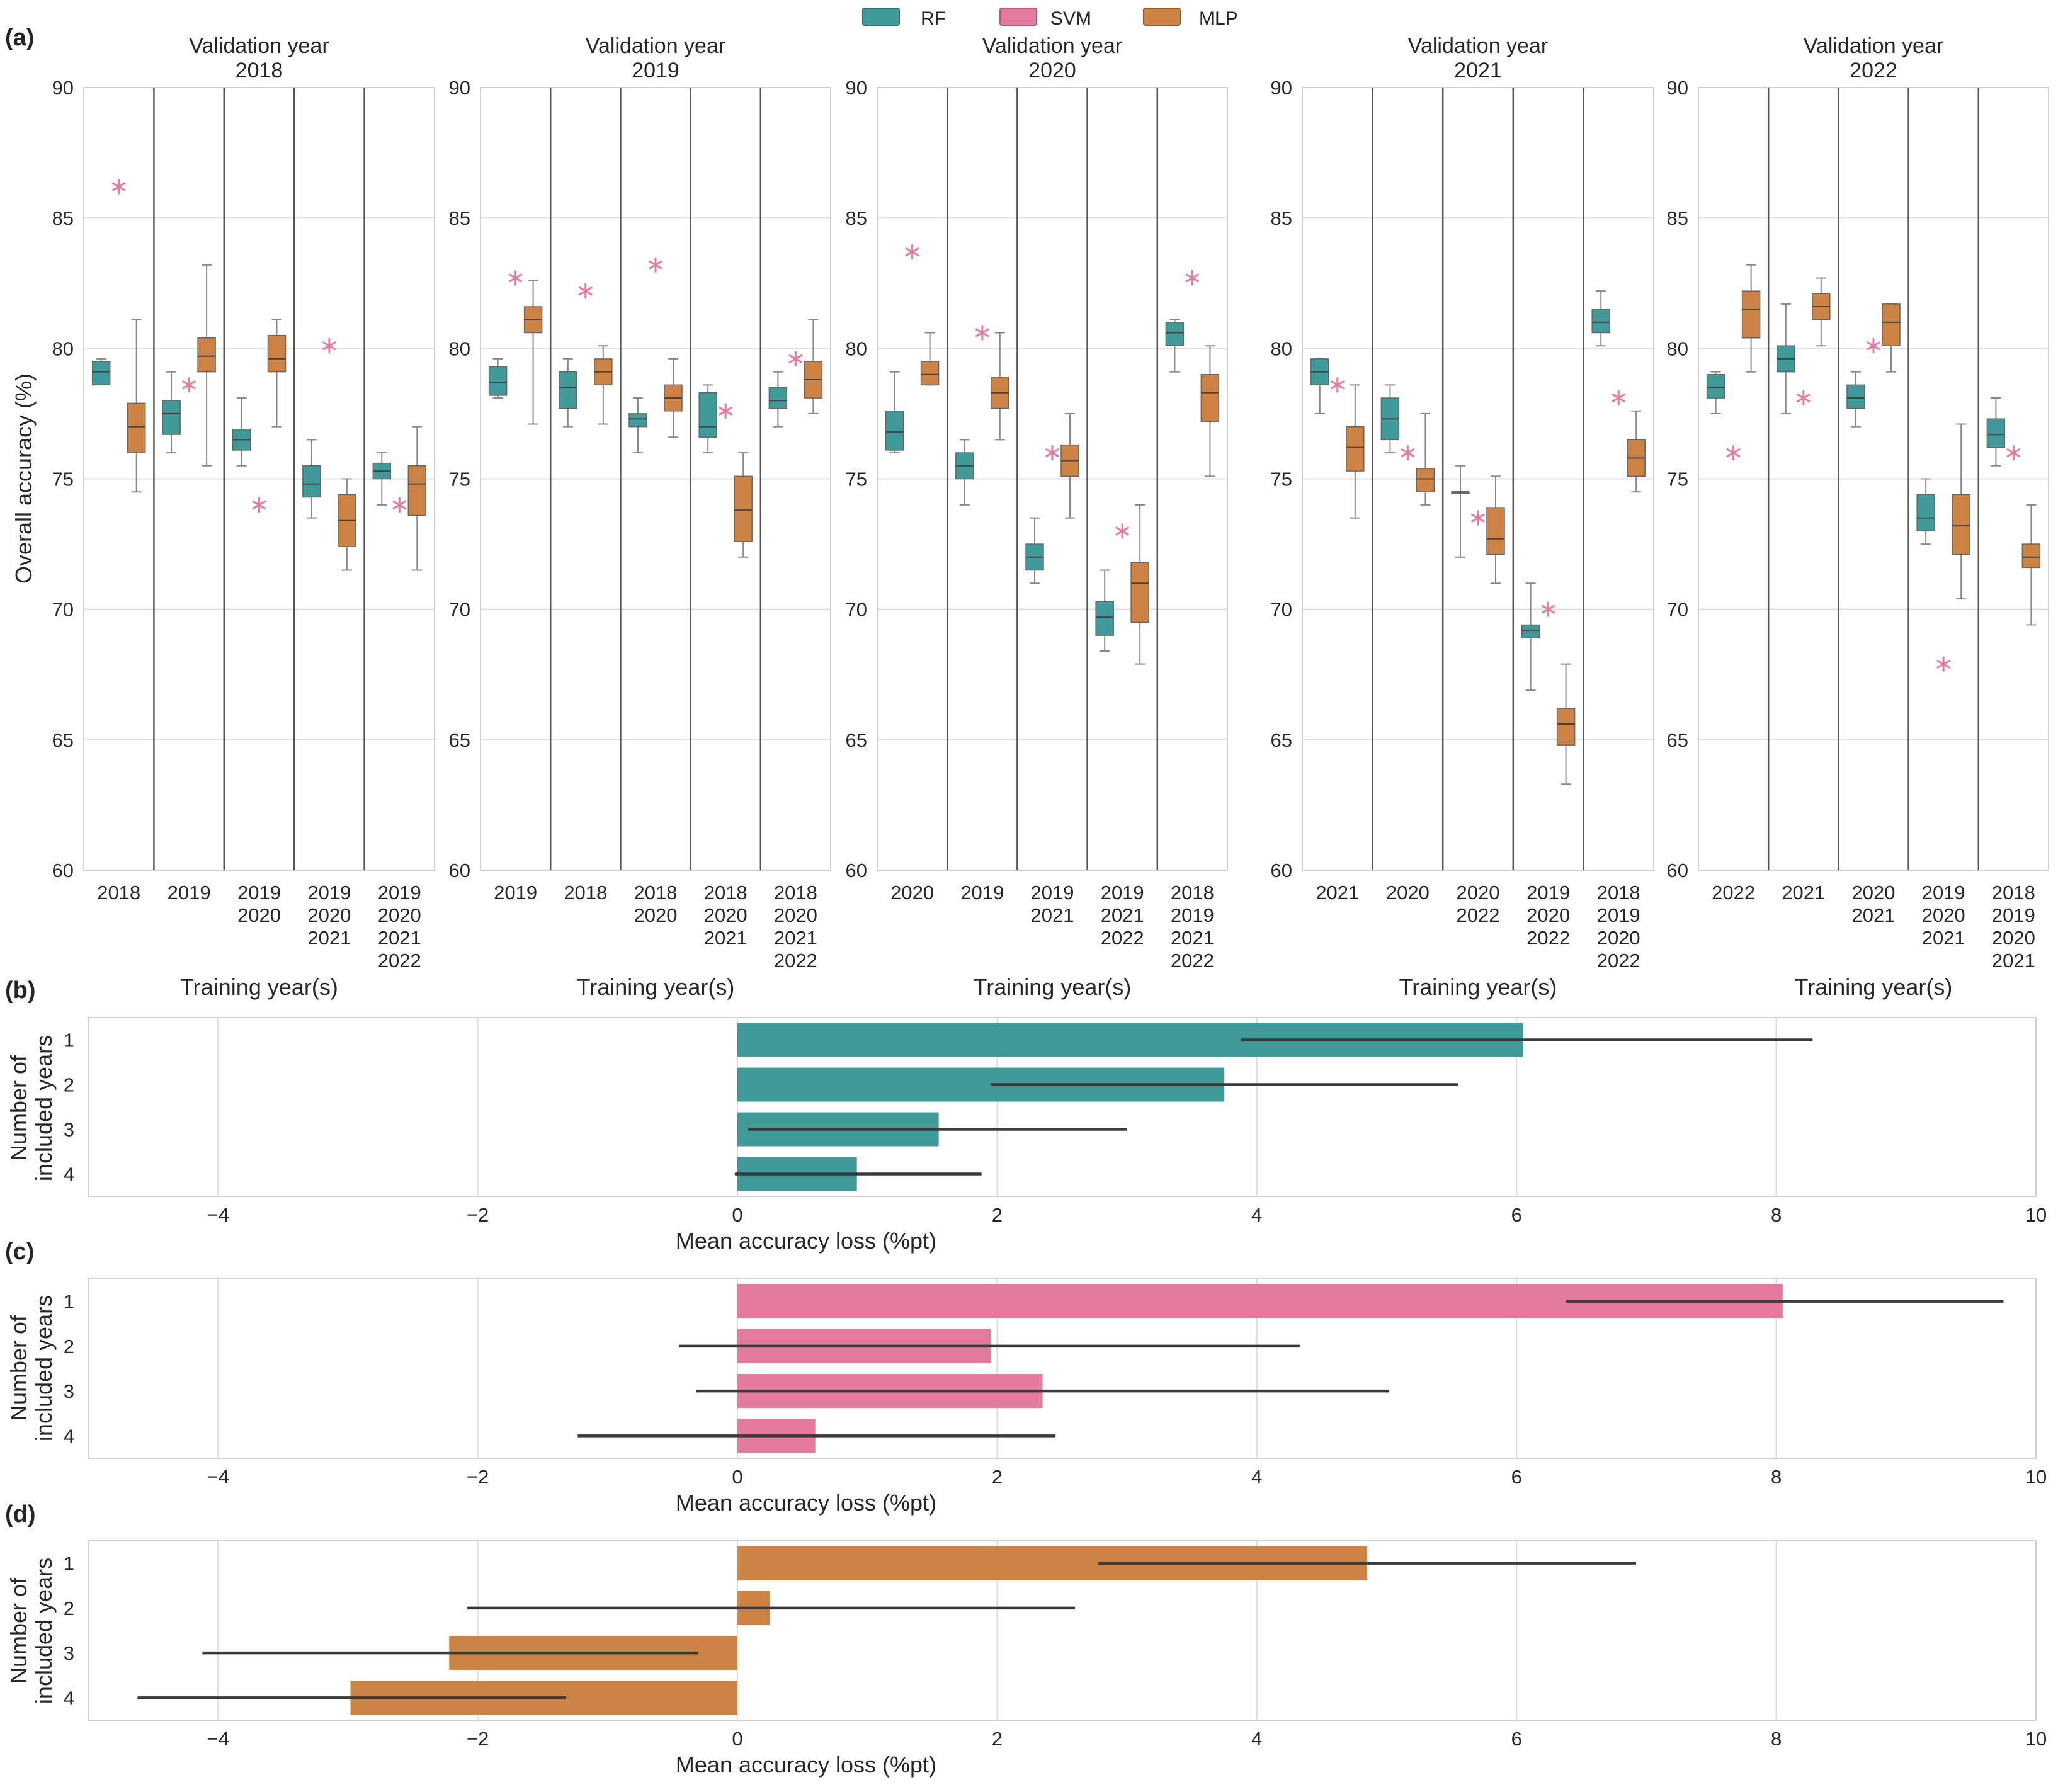  I want to click on y-axis-label: Number ofincluded years, so click(31, 1631).